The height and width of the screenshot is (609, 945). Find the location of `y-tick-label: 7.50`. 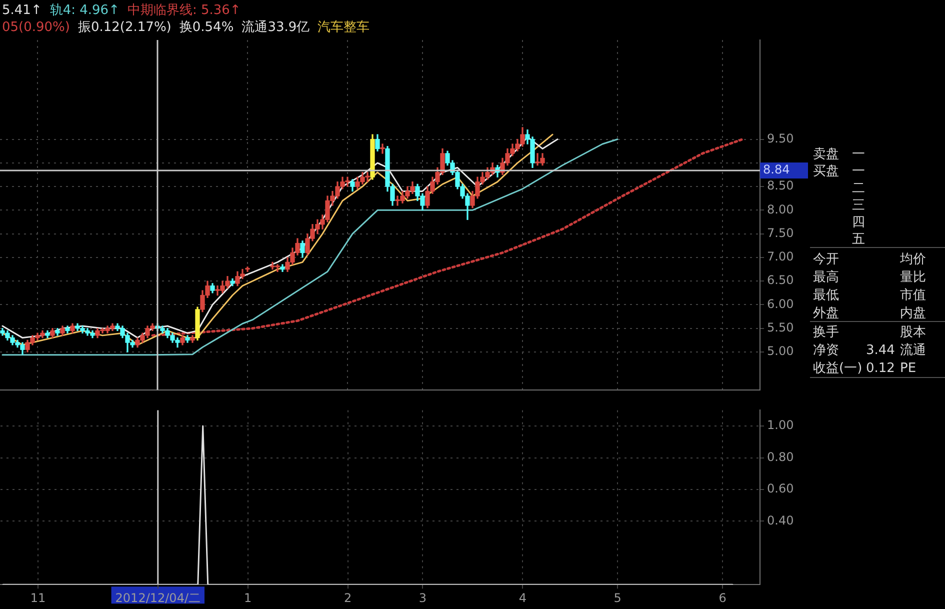

y-tick-label: 7.50 is located at coordinates (780, 233).